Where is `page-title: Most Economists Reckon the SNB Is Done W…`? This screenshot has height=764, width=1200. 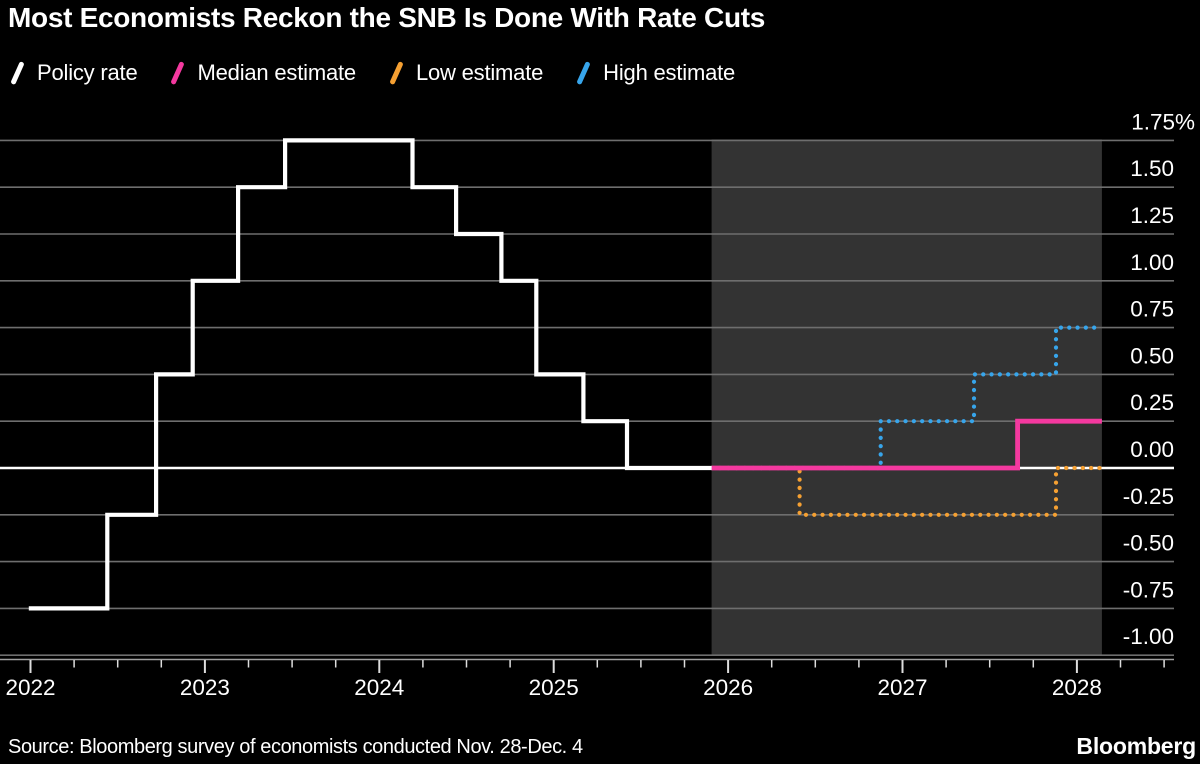
page-title: Most Economists Reckon the SNB Is Done W… is located at coordinates (387, 17).